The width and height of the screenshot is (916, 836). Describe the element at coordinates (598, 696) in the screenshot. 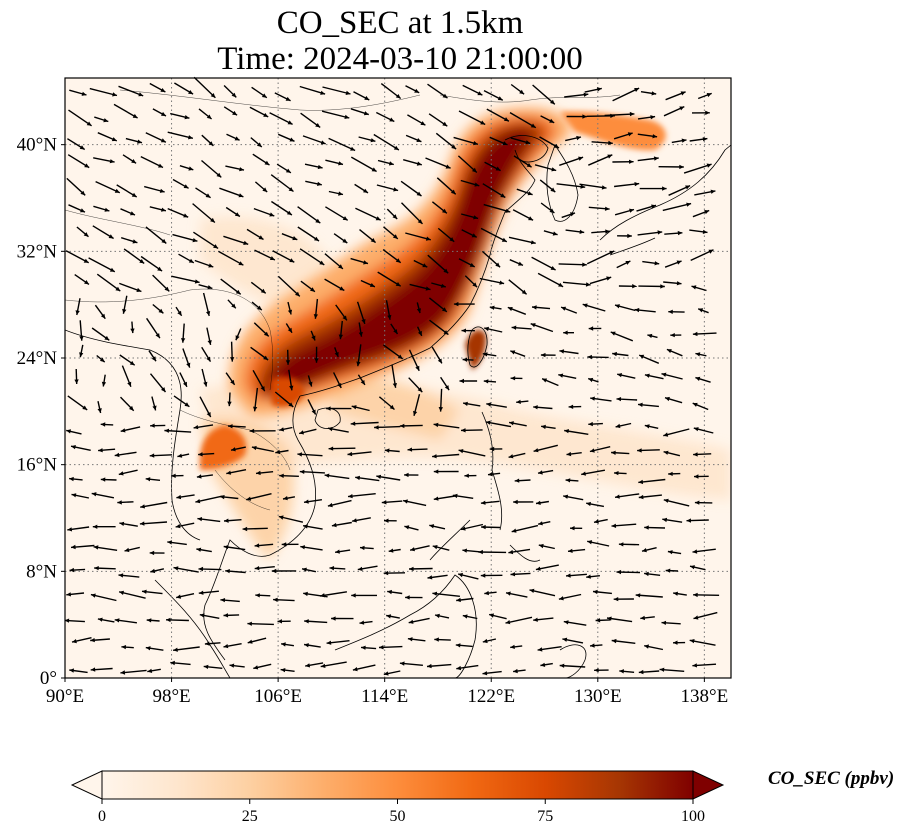

I see `lon-tick-label-5: 130°E` at that location.